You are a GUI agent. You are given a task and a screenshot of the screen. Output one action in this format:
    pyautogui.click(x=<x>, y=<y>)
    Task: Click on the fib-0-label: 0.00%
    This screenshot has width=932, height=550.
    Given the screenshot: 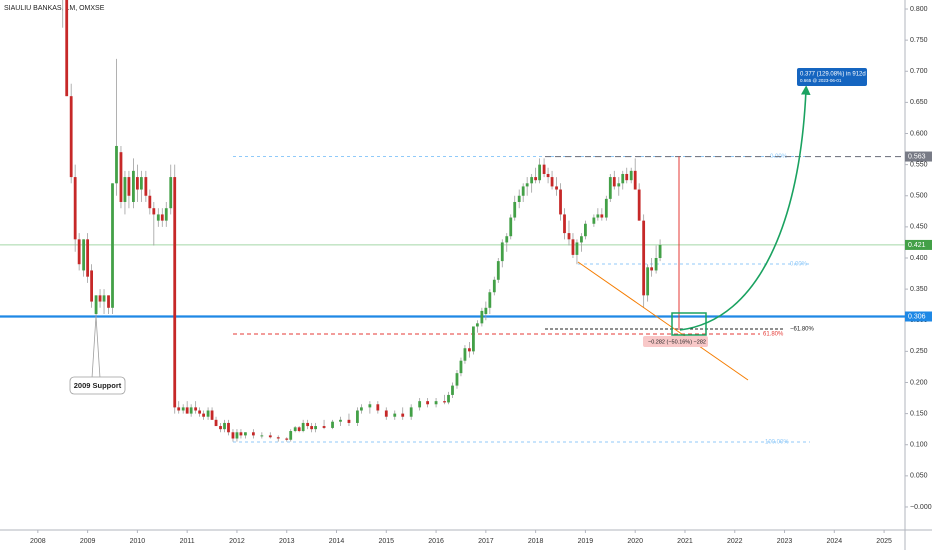 What is the action you would take?
    pyautogui.click(x=799, y=265)
    